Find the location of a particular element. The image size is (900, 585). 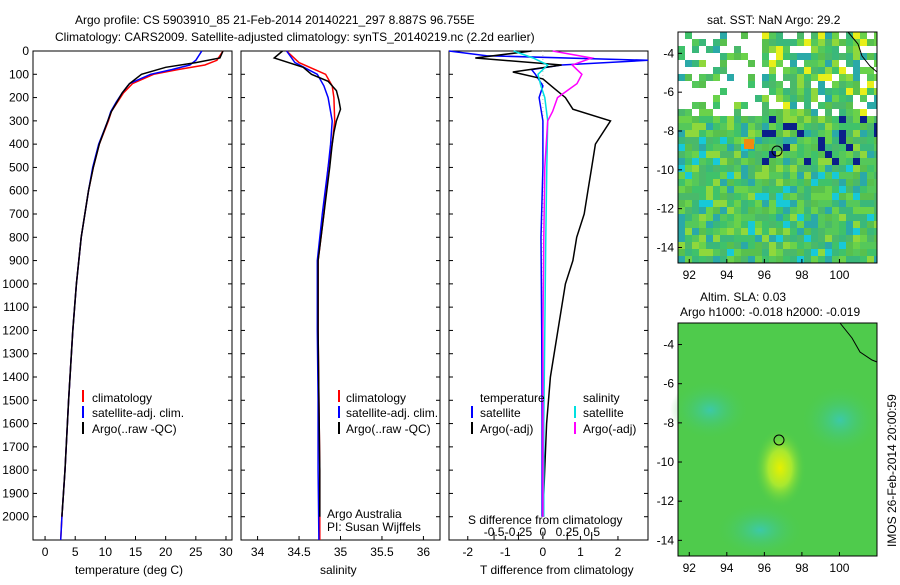

x-tick-label: -1 is located at coordinates (505, 552).